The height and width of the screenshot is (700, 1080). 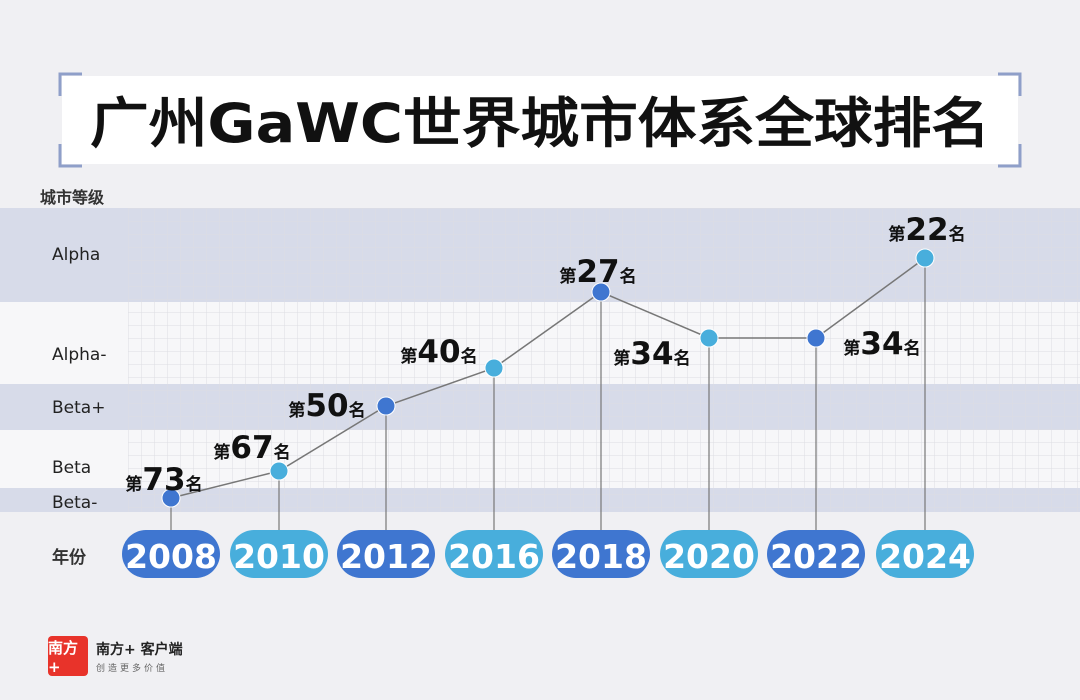 What do you see at coordinates (69, 557) in the screenshot?
I see `x-axis-label: 年份` at bounding box center [69, 557].